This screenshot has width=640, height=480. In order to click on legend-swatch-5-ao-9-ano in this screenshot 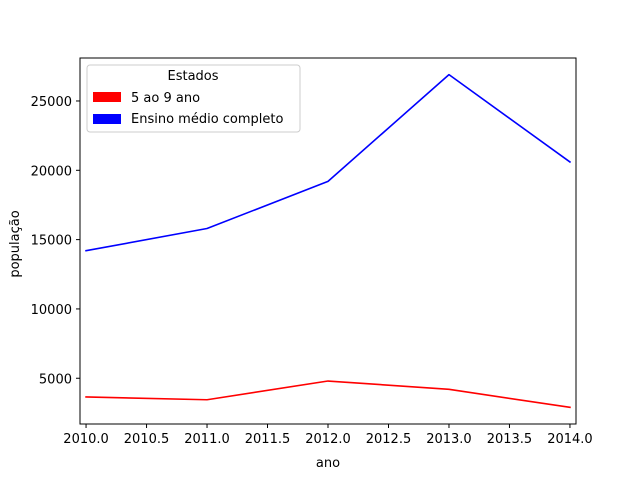, I will do `click(107, 97)`.